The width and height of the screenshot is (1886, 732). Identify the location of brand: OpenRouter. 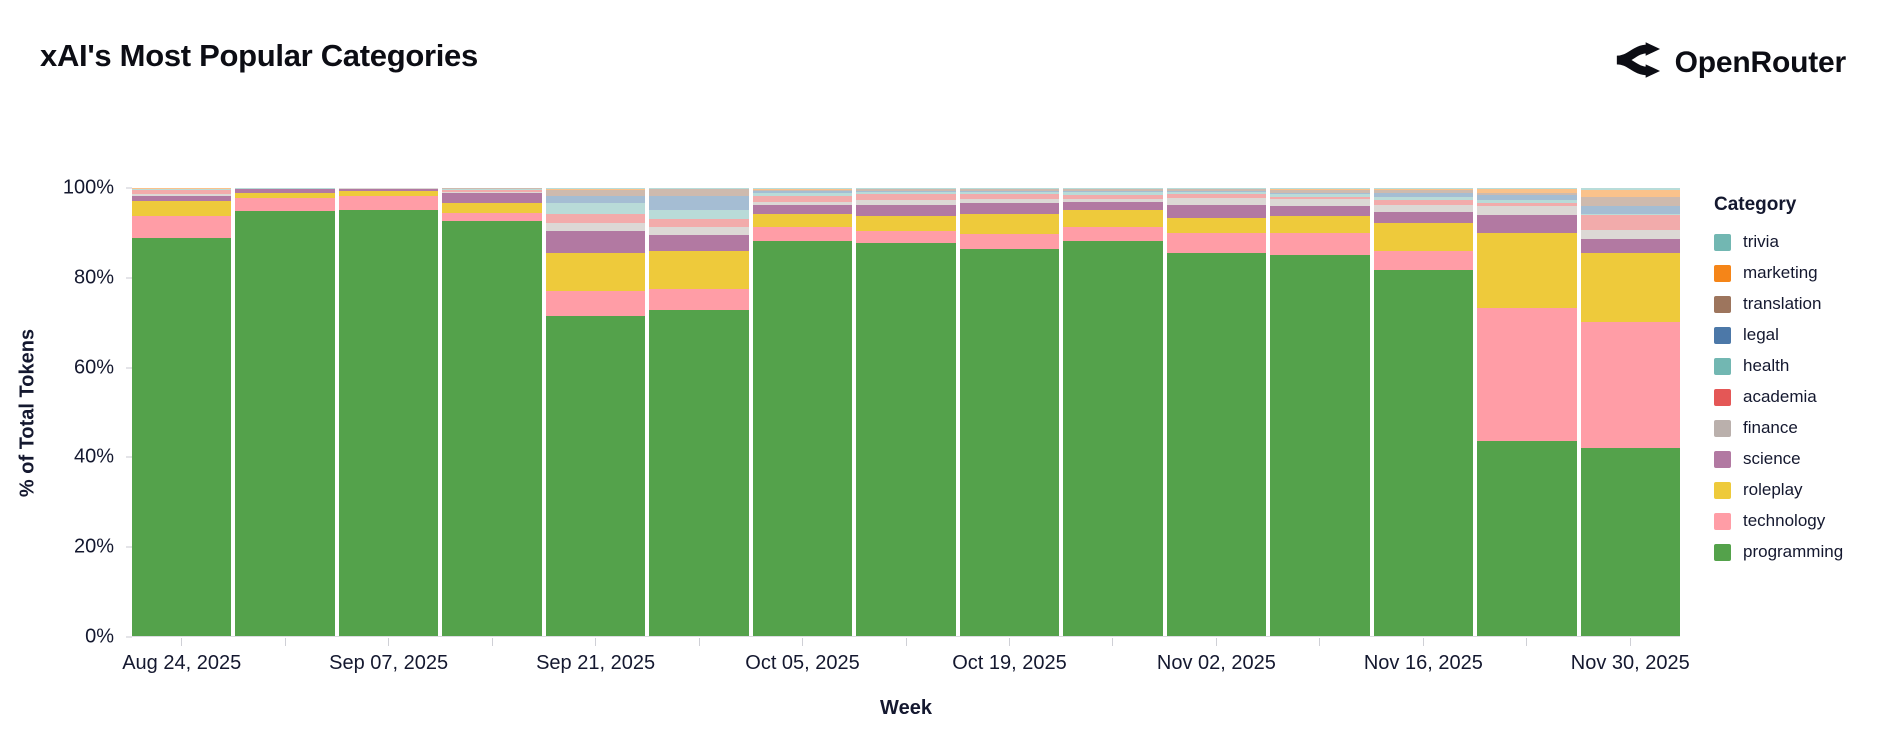
(1730, 62).